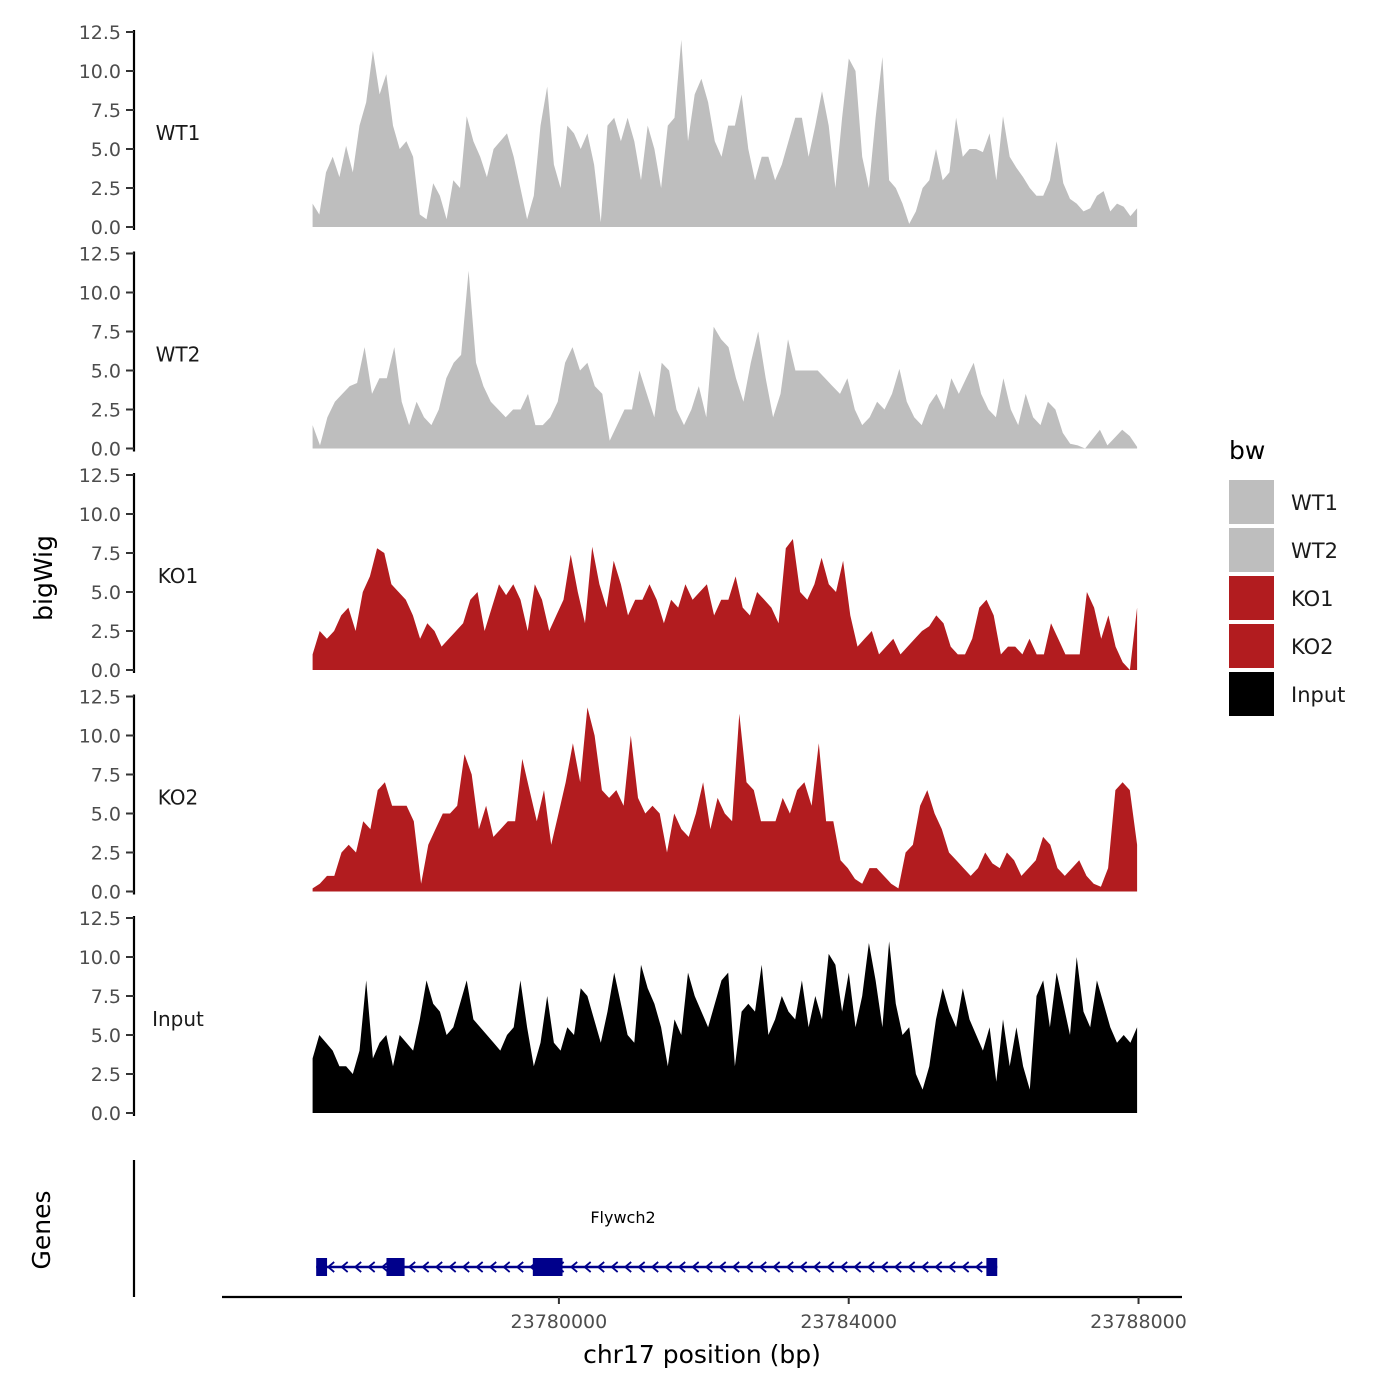 The width and height of the screenshot is (1400, 1400). What do you see at coordinates (725, 604) in the screenshot?
I see `coverage-area-ko1` at bounding box center [725, 604].